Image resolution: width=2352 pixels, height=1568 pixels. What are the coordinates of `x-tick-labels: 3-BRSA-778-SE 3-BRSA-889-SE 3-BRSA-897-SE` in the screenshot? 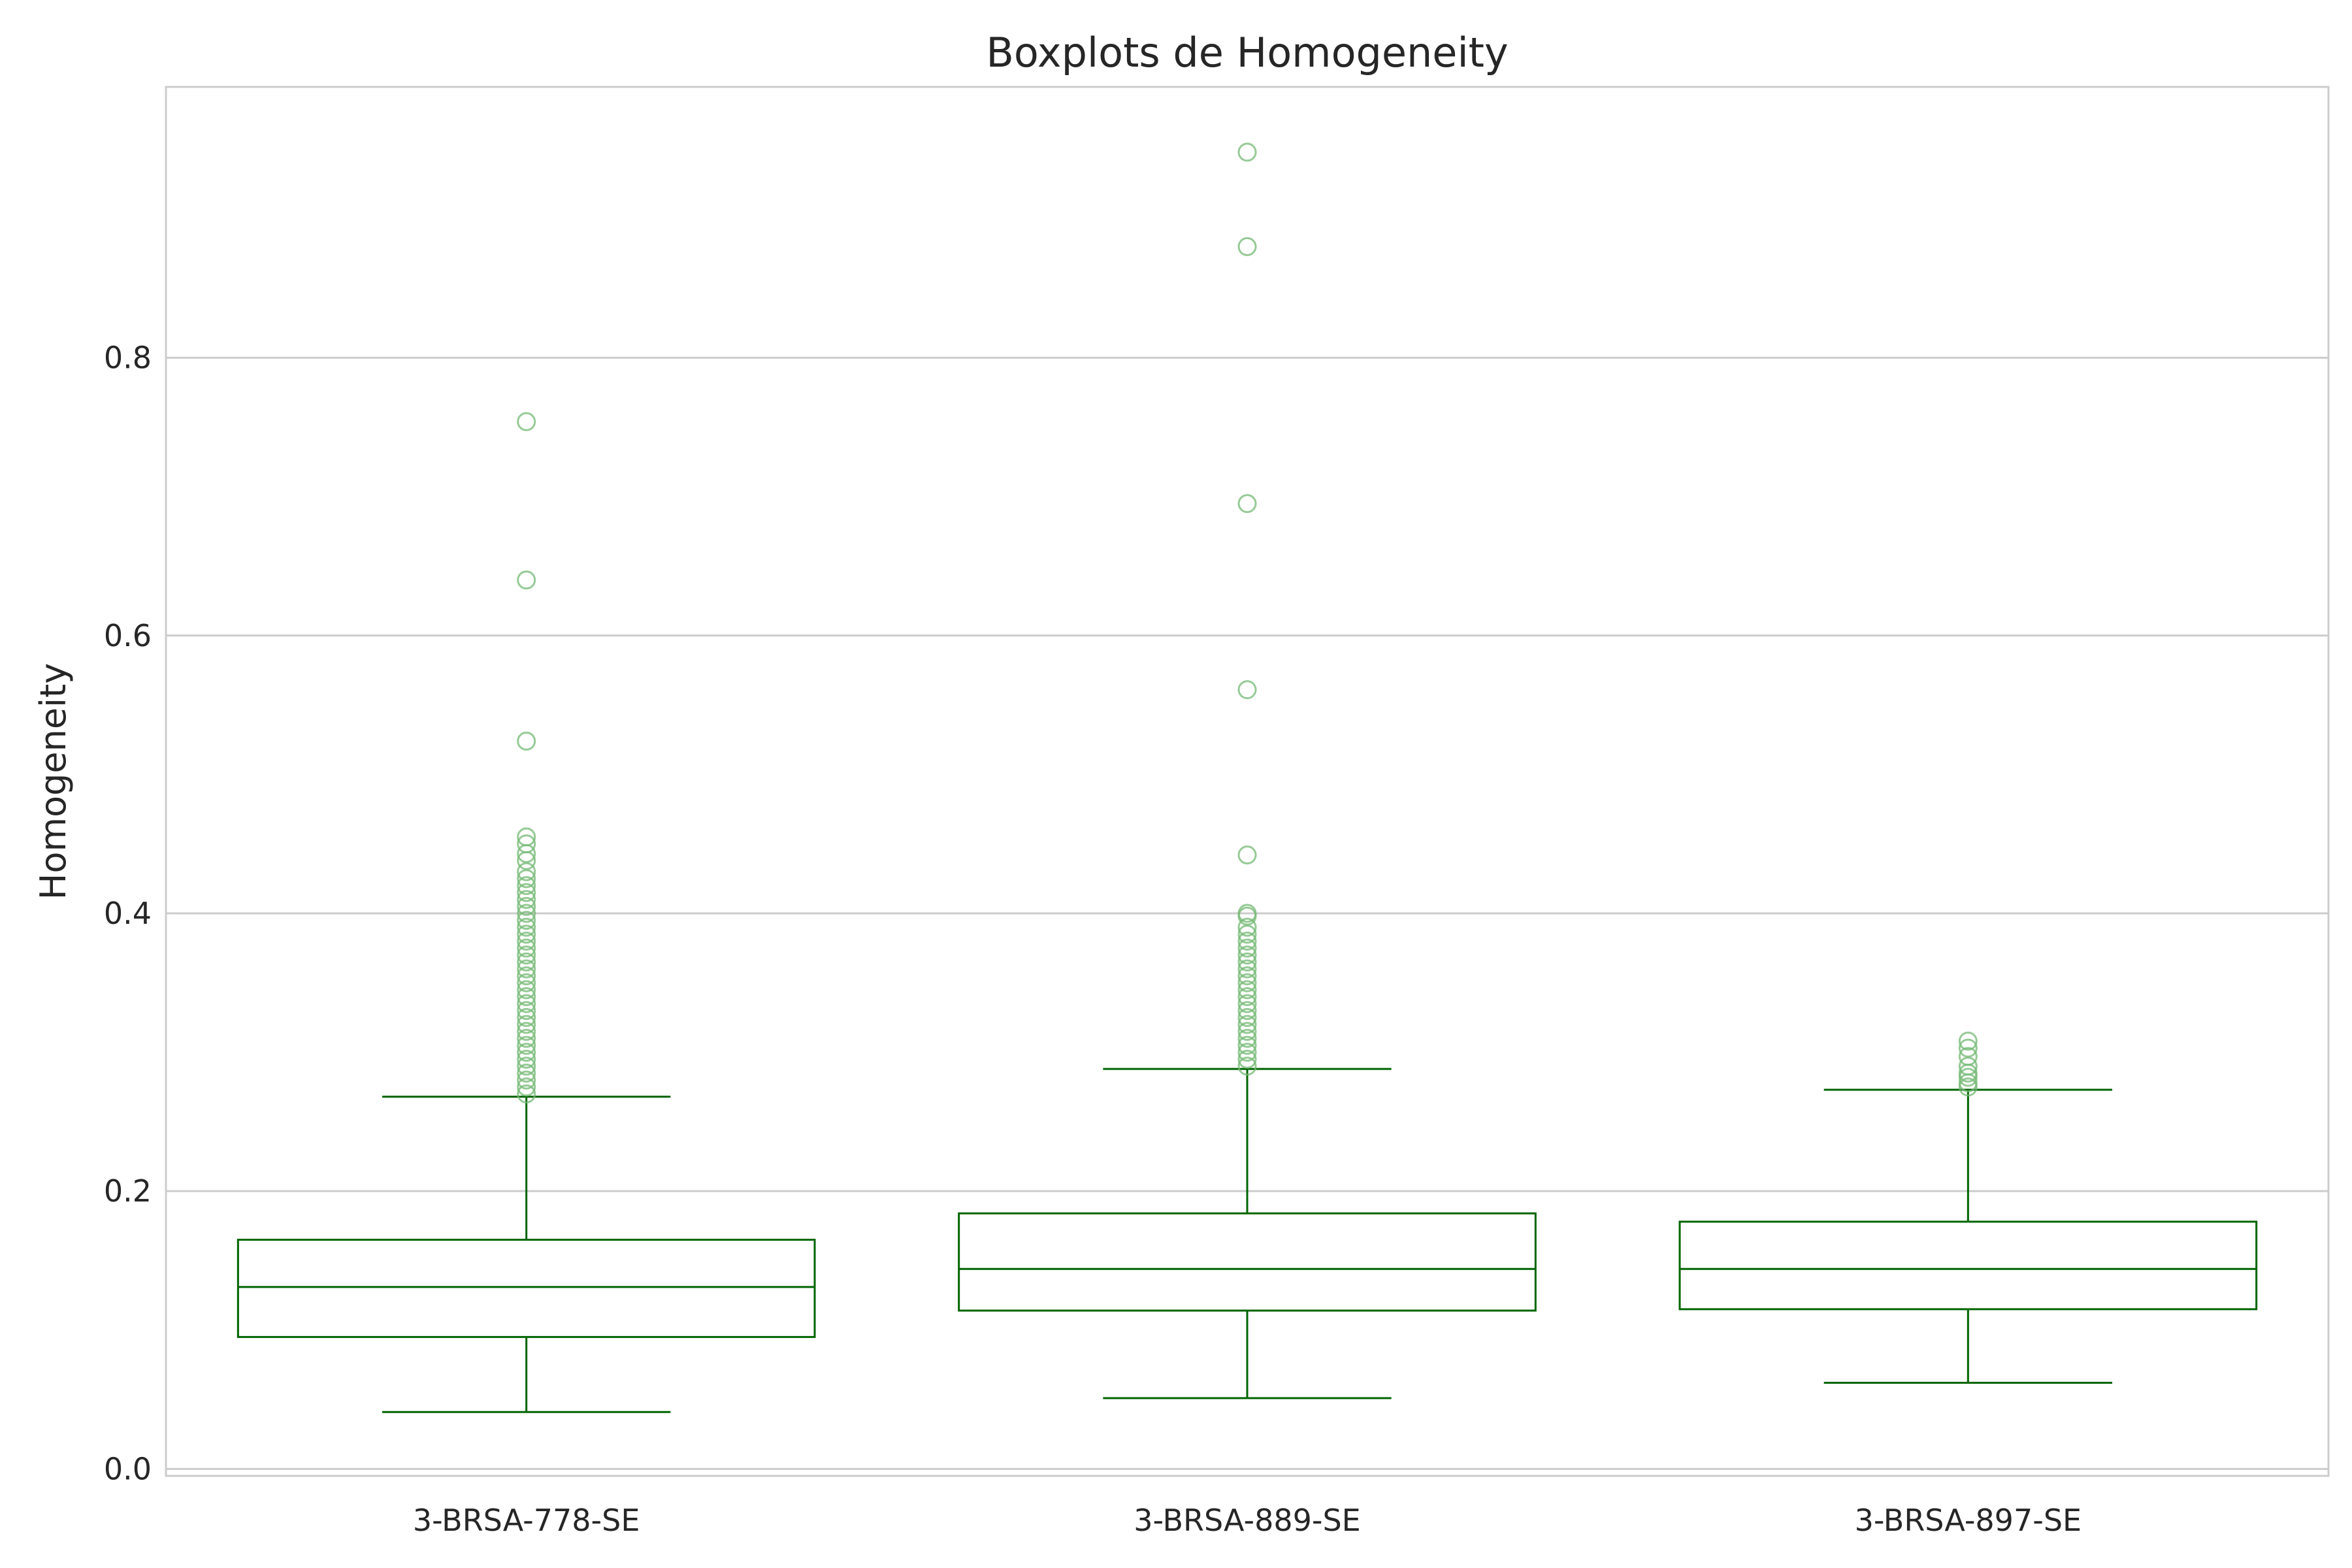 It's located at (1247, 1520).